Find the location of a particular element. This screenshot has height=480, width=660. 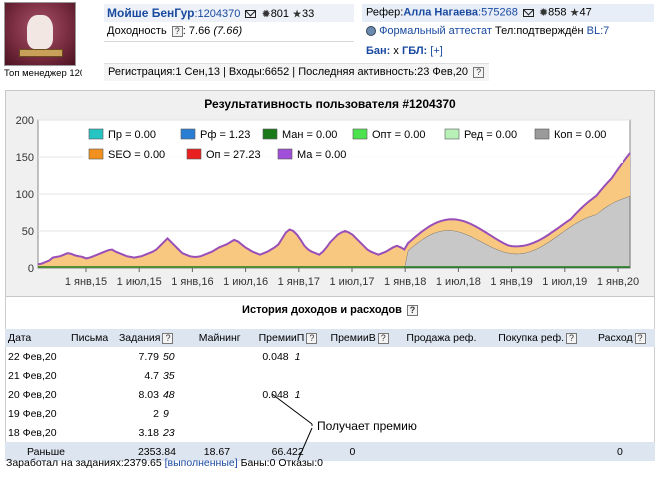

row-tasks-count: 35 is located at coordinates (168, 375).